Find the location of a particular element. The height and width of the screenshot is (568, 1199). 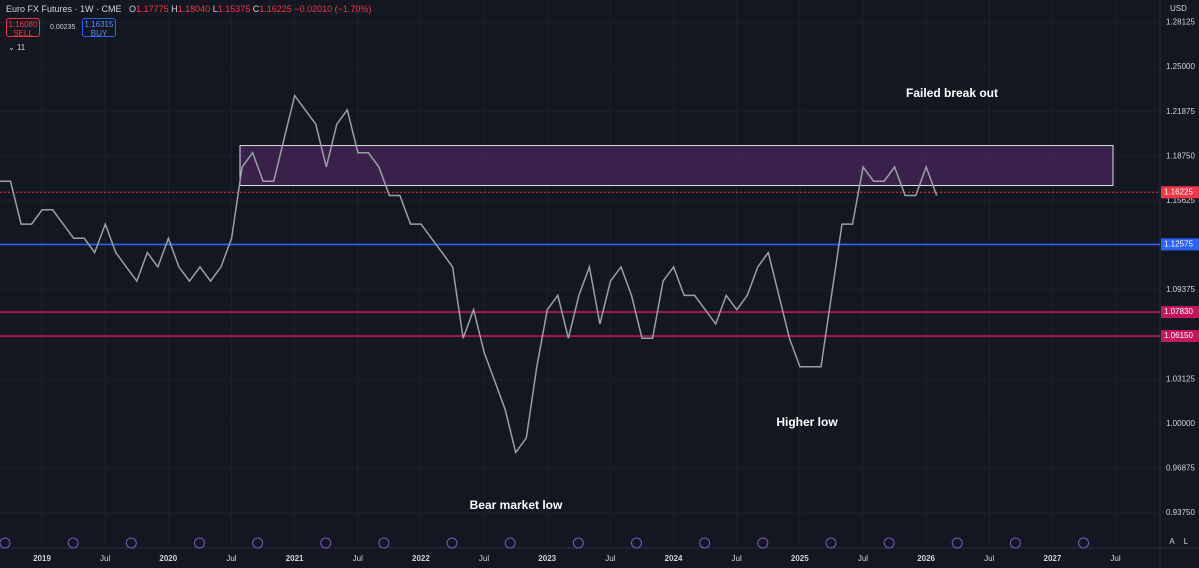

buy-price: 1.16315 is located at coordinates (99, 24).